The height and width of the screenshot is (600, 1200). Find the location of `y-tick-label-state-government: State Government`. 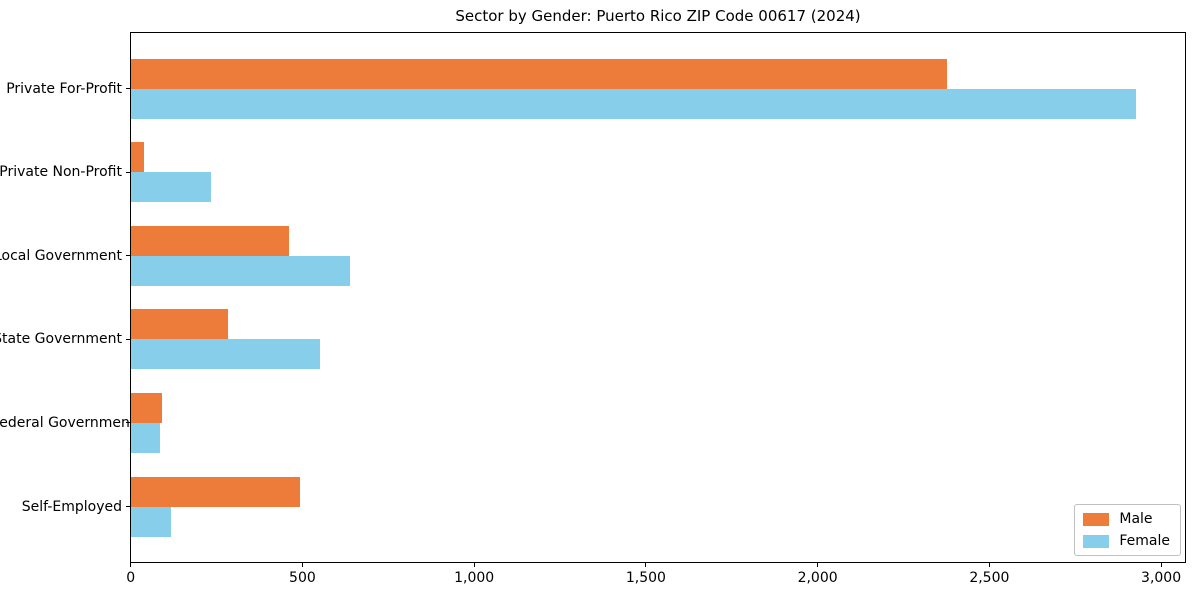

y-tick-label-state-government: State Government is located at coordinates (61, 339).